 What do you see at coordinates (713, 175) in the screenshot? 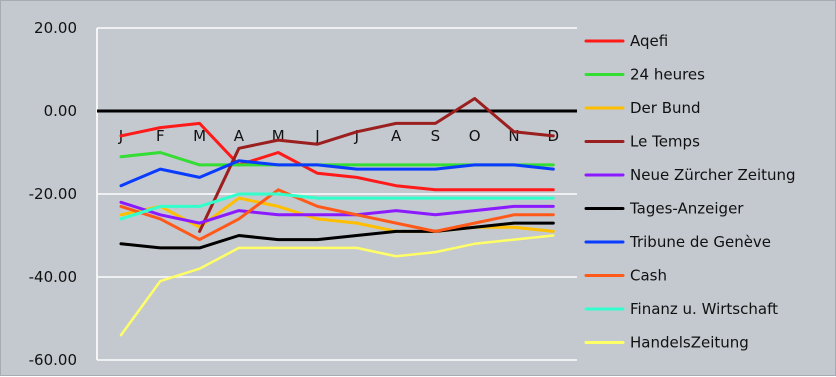
I see `legend-label-4: Neue Zürcher Zeitung` at bounding box center [713, 175].